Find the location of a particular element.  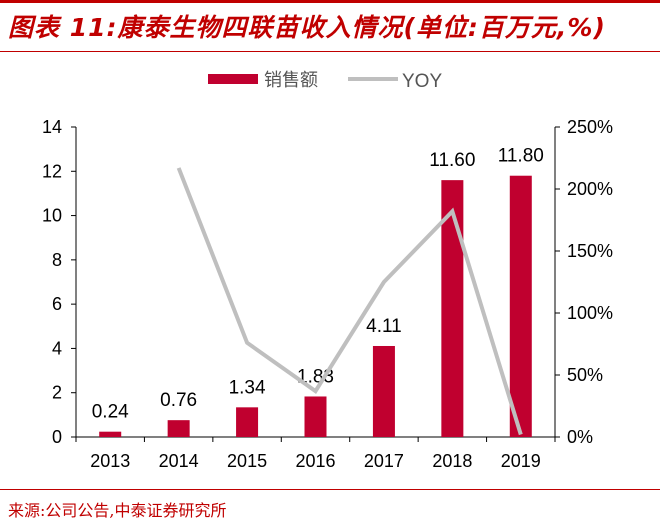

right-tick-label: 50% is located at coordinates (585, 375).